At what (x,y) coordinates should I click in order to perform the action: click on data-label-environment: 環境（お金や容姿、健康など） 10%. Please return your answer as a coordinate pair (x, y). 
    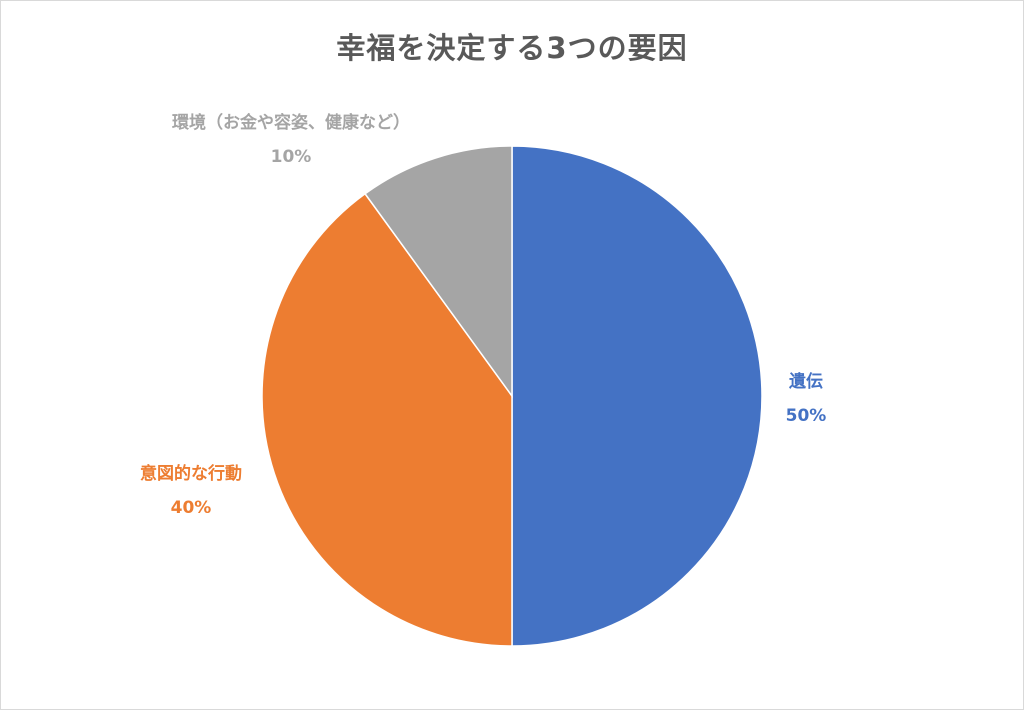
    Looking at the image, I should click on (291, 140).